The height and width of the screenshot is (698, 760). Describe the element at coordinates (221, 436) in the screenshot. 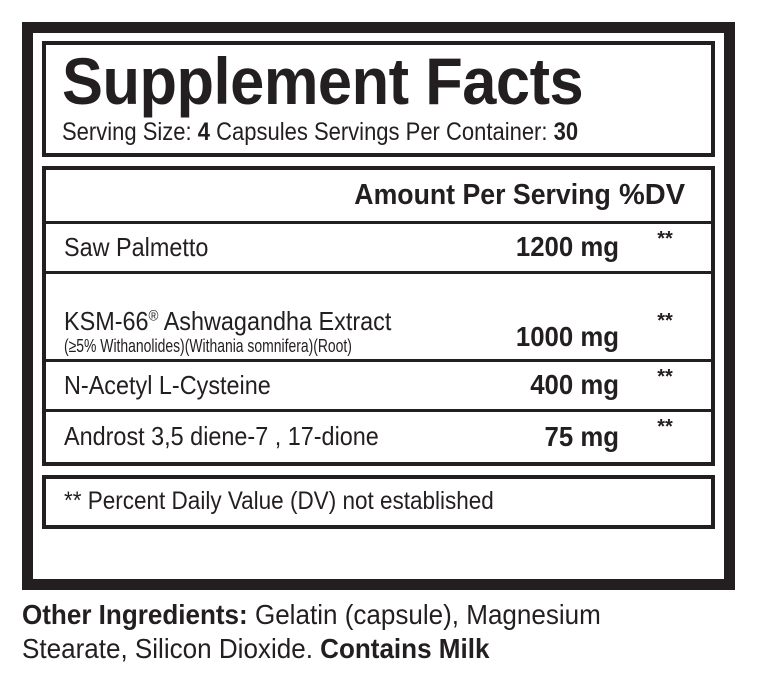

I see `nutrient-name: Androst 3,5 diene-7 , 17-dione` at that location.